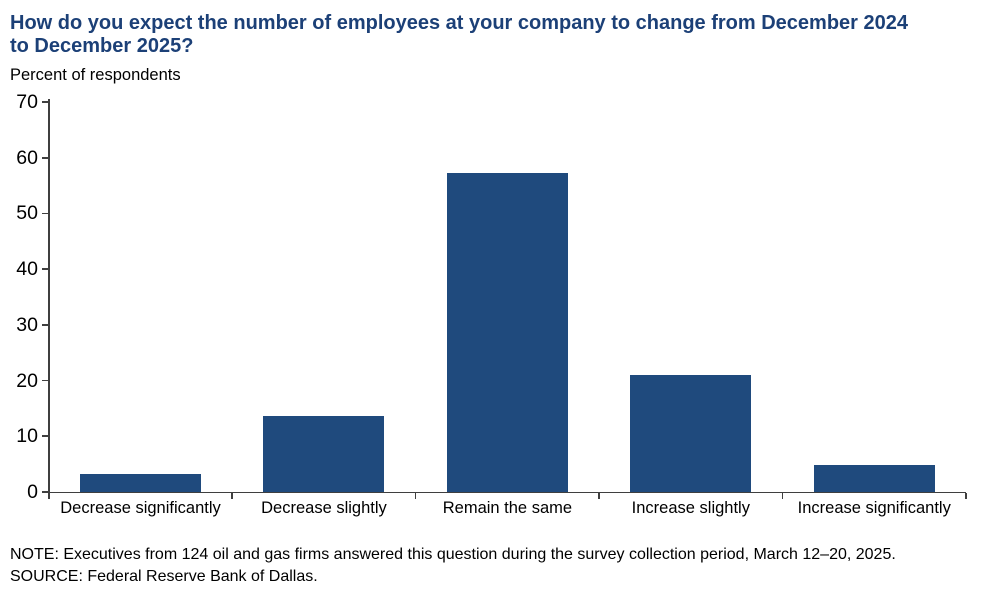 This screenshot has width=1000, height=594. What do you see at coordinates (691, 433) in the screenshot?
I see `bar-increase-slightly` at bounding box center [691, 433].